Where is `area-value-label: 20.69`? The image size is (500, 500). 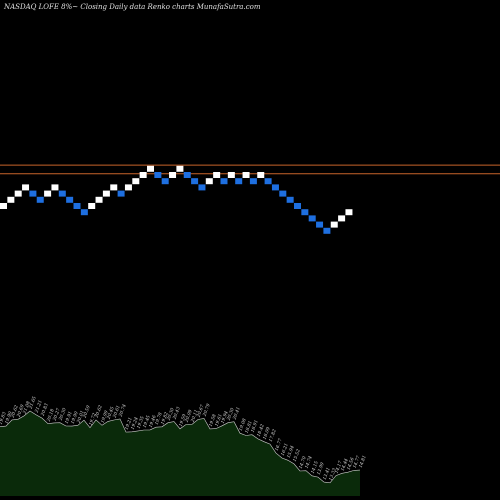 area-value-label: 20.69 is located at coordinates (20, 411).